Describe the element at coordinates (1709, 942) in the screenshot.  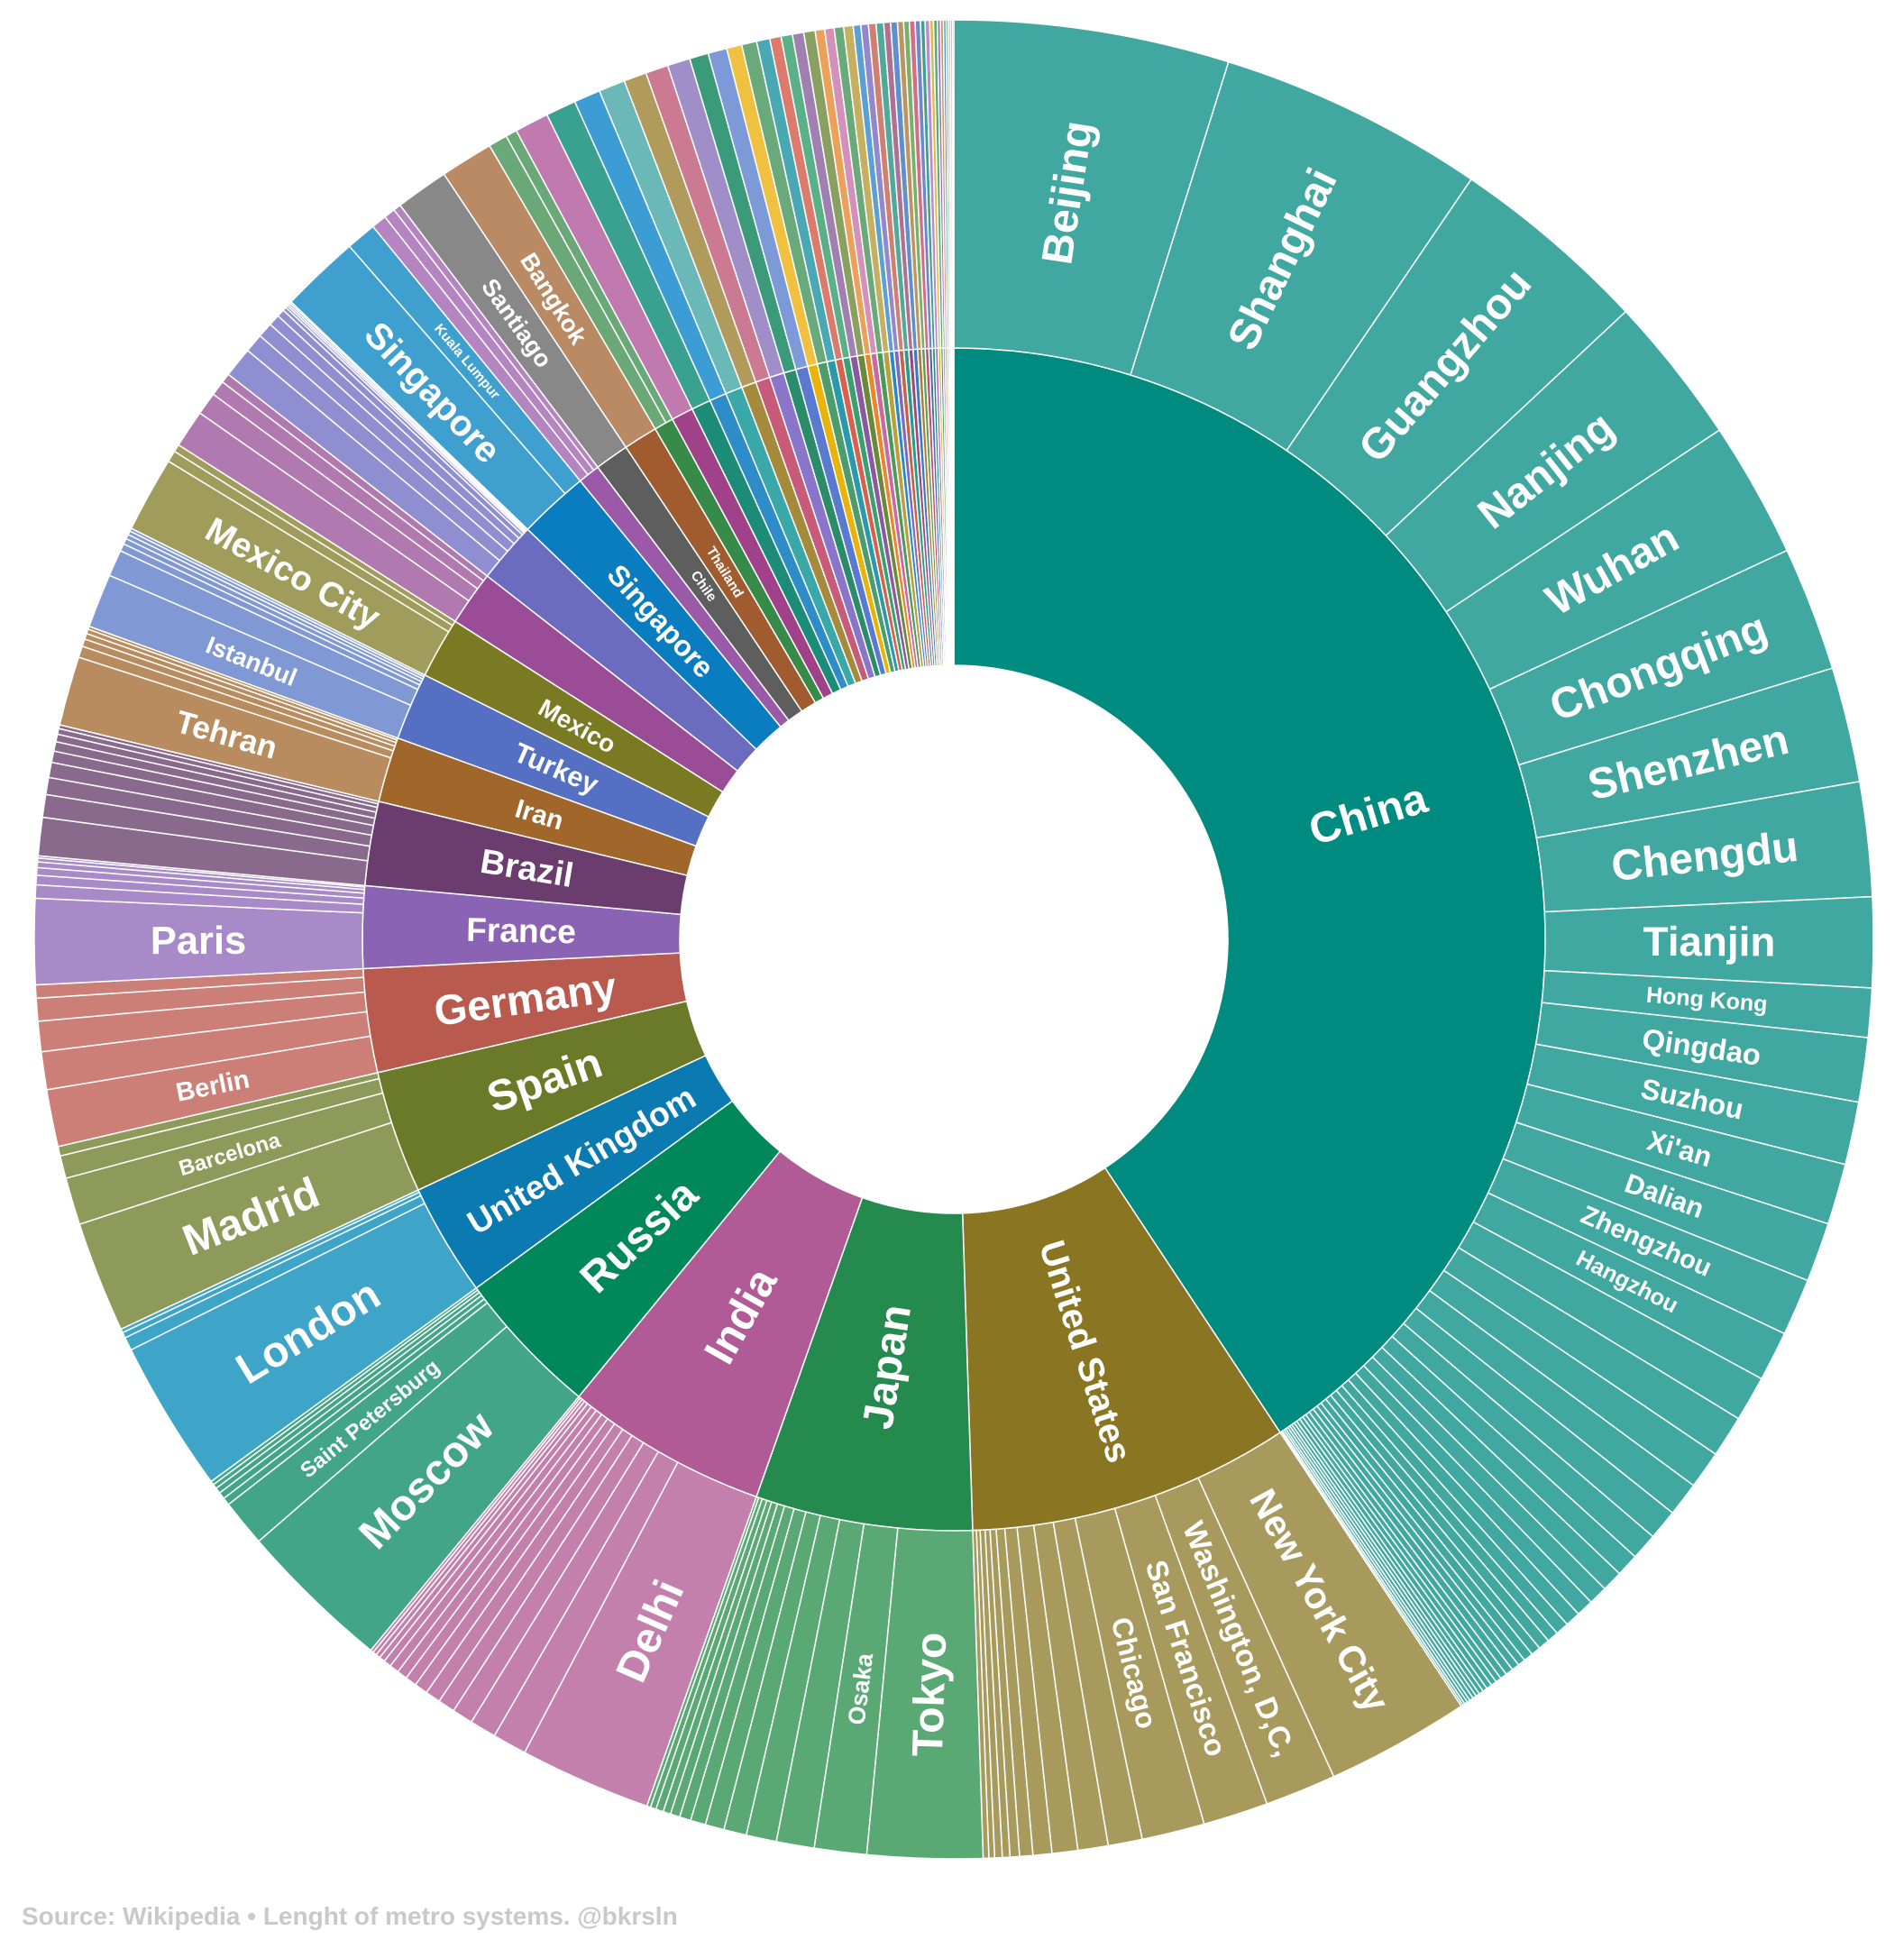
I see `city-label-tianjin: Tianjin` at that location.